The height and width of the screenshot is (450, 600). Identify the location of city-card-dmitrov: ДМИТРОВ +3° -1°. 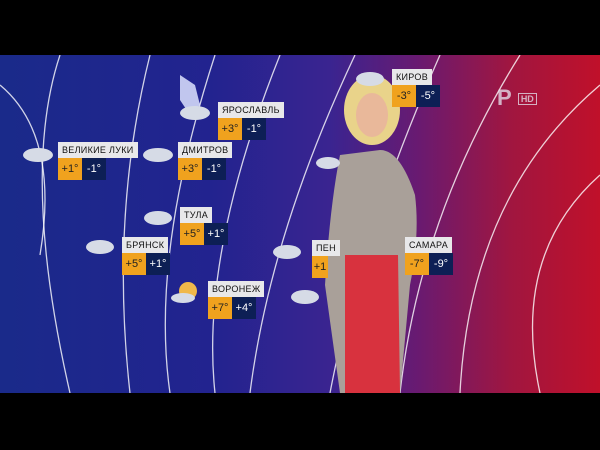
(205, 160).